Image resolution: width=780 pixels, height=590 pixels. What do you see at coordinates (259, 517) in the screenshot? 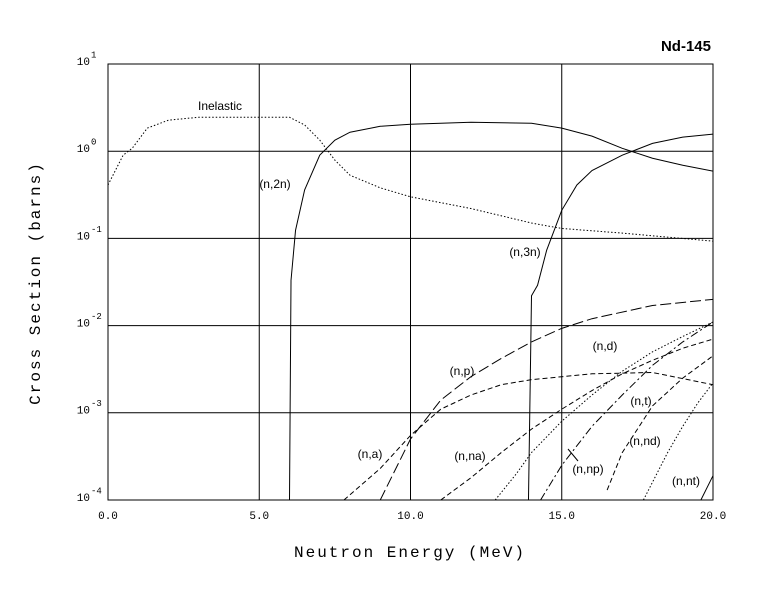
I see `x-tick-label: 5.0` at bounding box center [259, 517].